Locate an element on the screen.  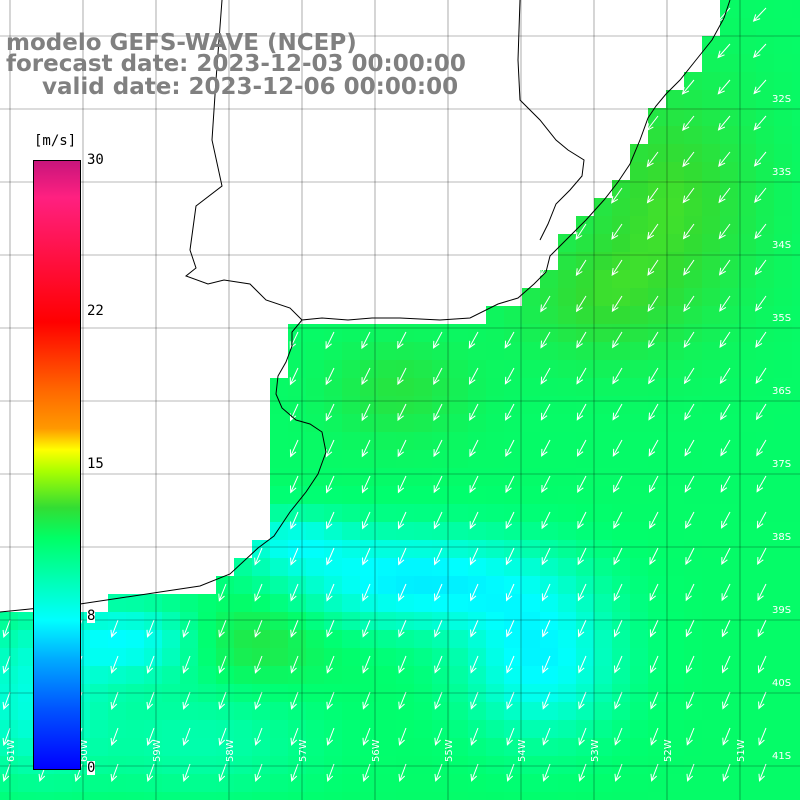
colorbar-tick: 22 is located at coordinates (95, 311).